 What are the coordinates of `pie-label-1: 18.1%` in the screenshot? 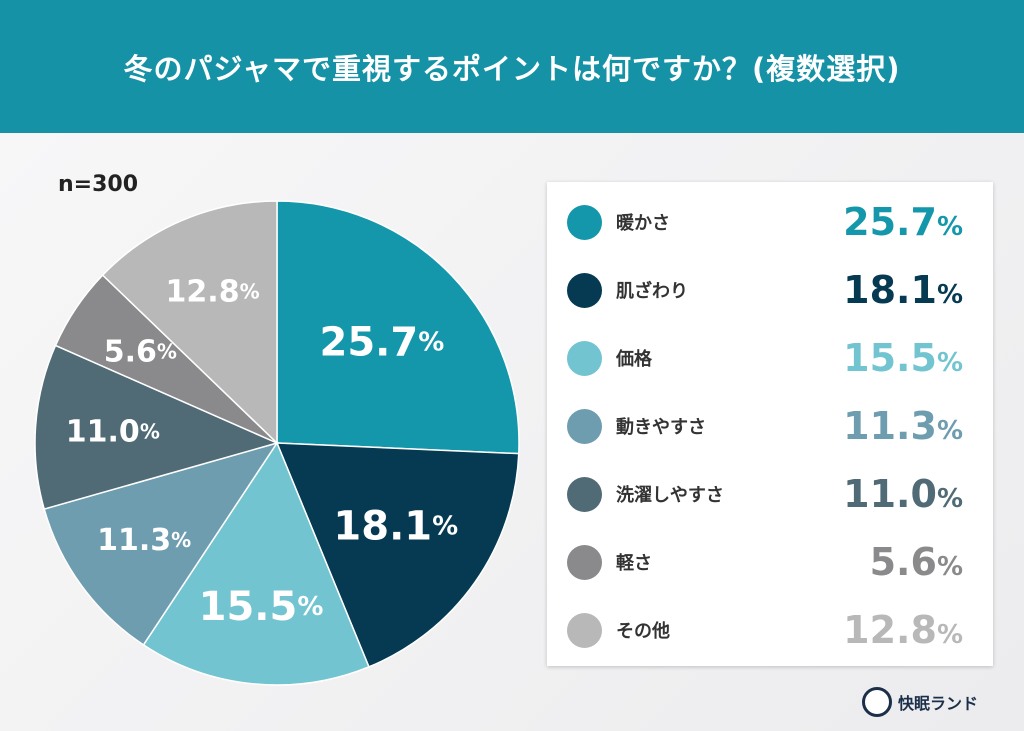 It's located at (395, 526).